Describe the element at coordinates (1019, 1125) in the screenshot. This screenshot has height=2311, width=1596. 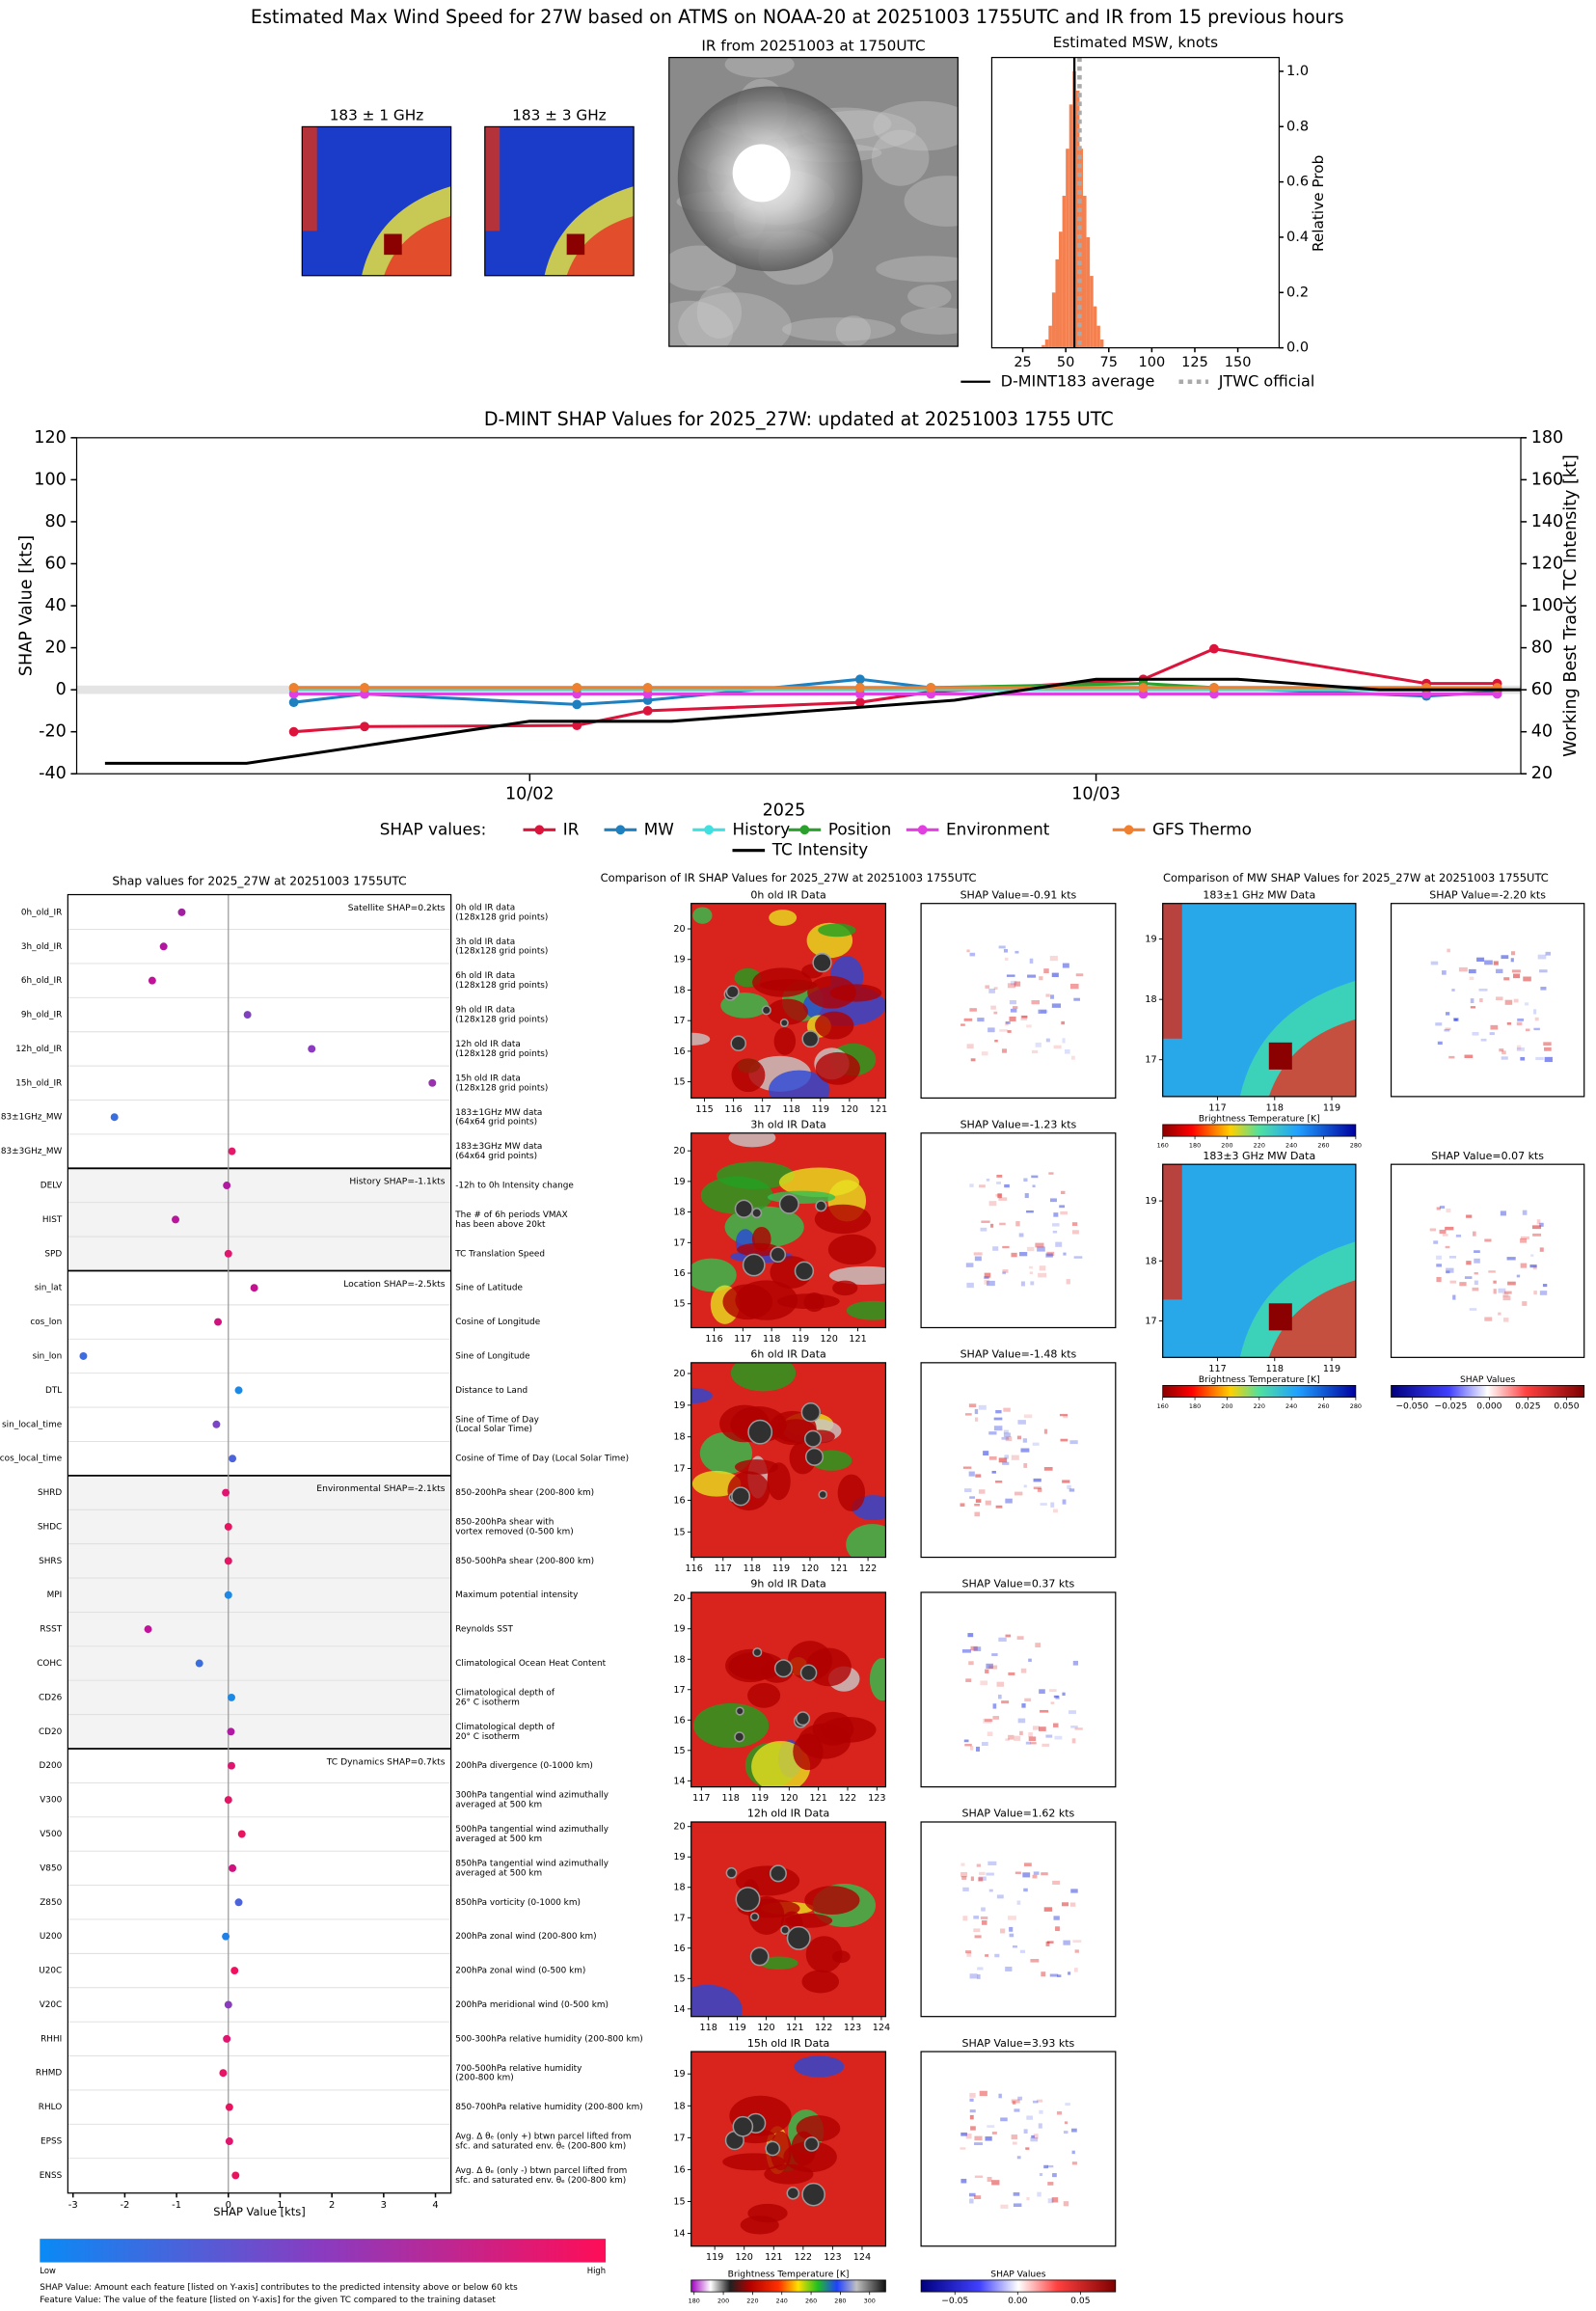
I see `panel-title: SHAP Value=-1.23 kts` at that location.